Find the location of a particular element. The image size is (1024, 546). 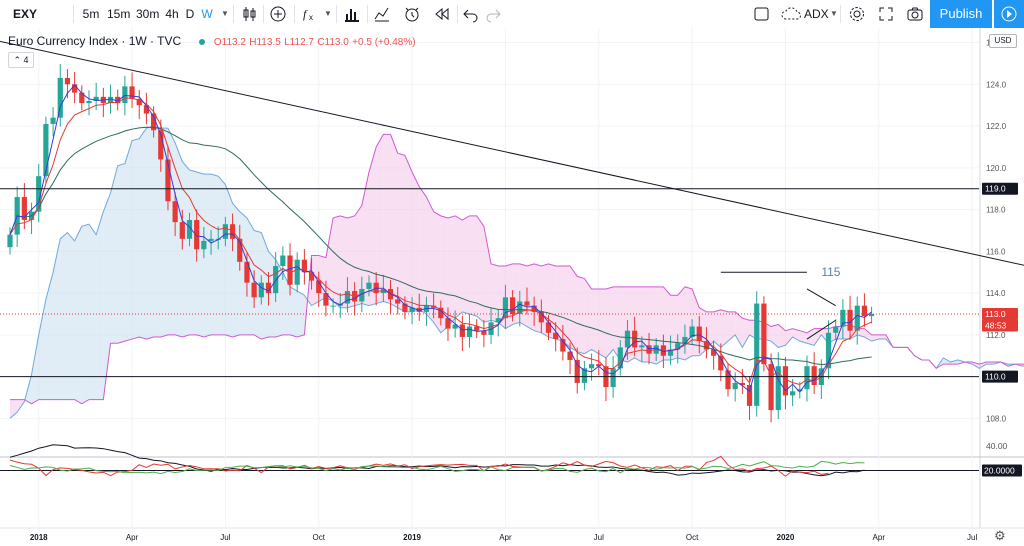

layout-dropdown-icon: ▼ is located at coordinates (834, 13).